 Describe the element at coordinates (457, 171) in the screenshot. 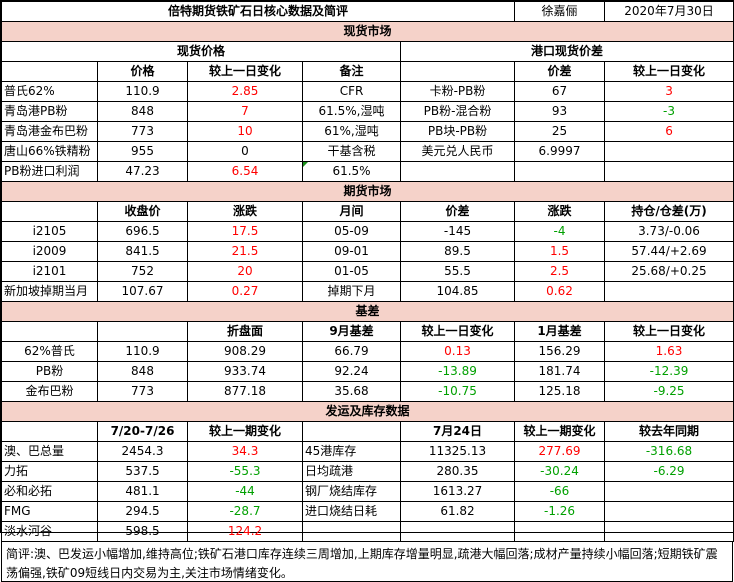

I see `spread-name` at that location.